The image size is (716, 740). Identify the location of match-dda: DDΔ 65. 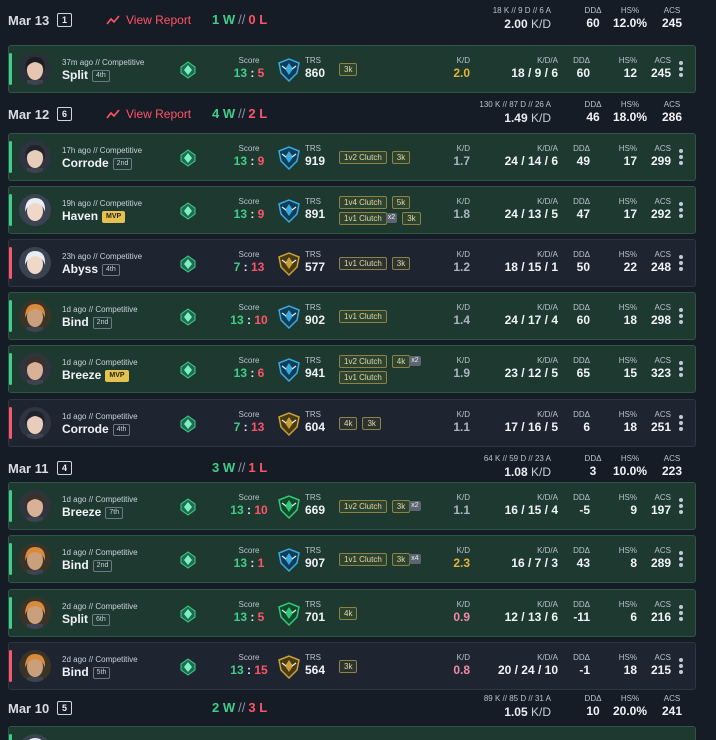
(581, 368).